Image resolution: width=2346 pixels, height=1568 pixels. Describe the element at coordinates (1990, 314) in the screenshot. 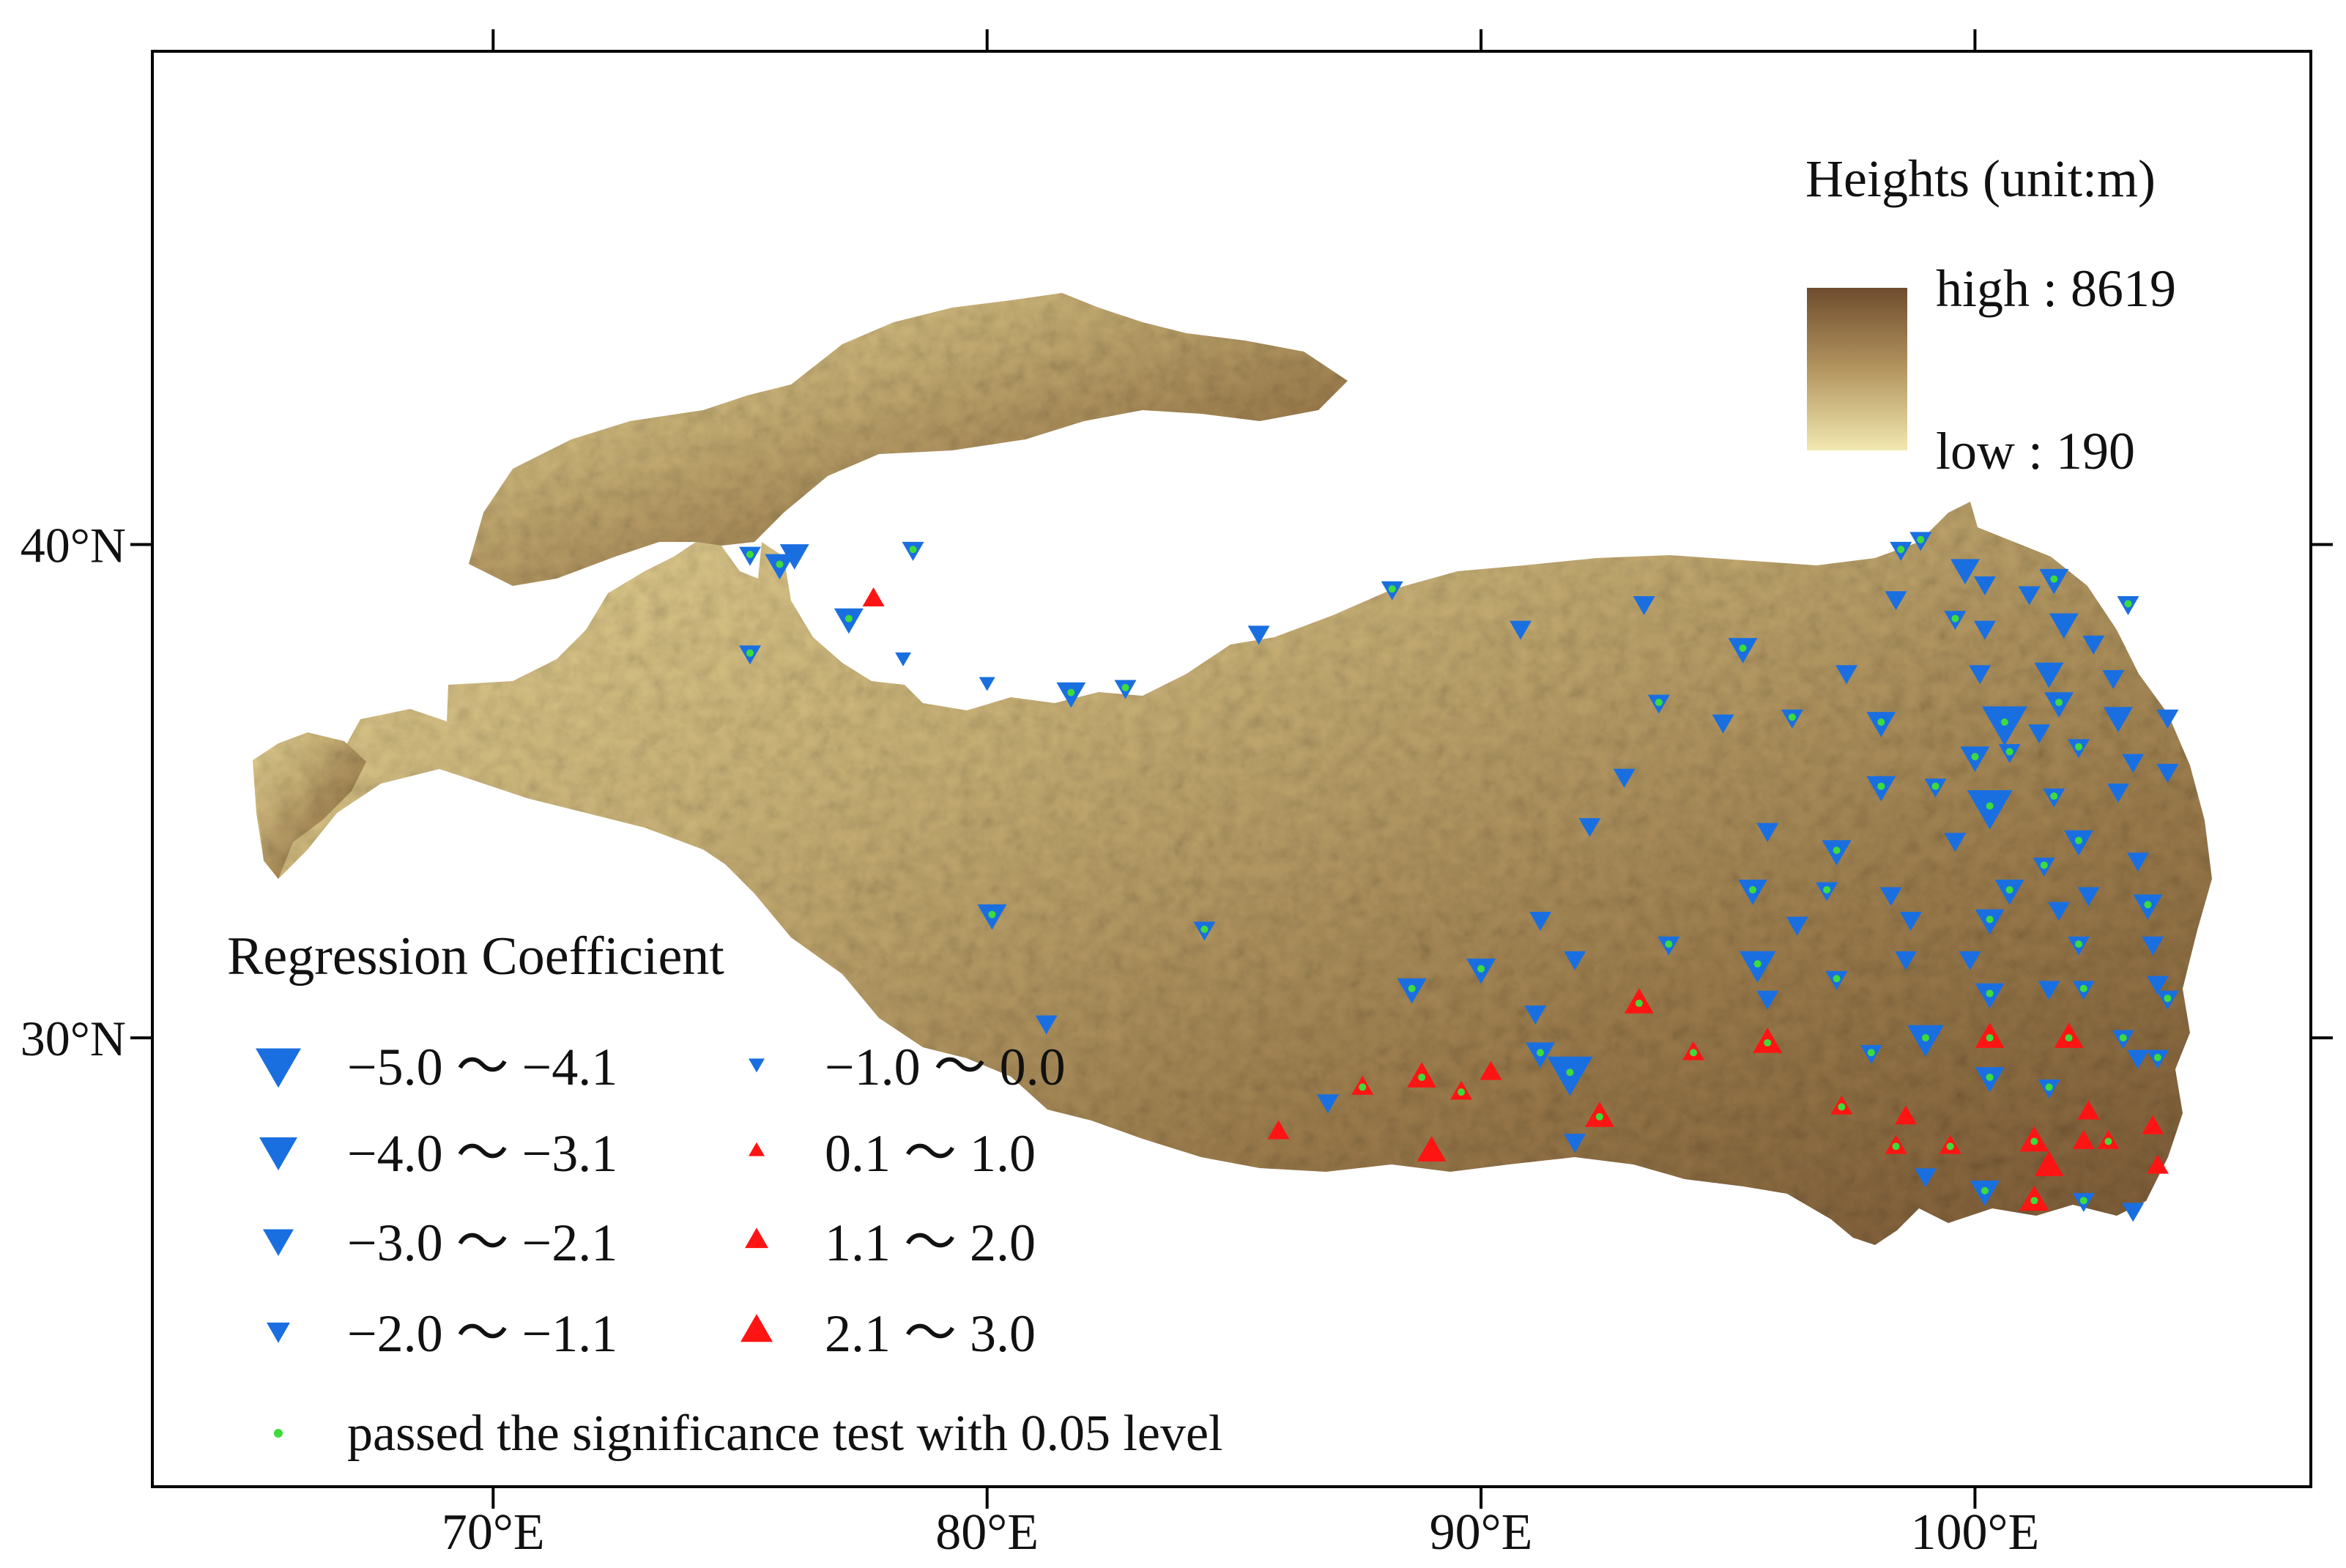

I see `heights-legend: Heights (unit:m) high : 8619 low : 190` at that location.